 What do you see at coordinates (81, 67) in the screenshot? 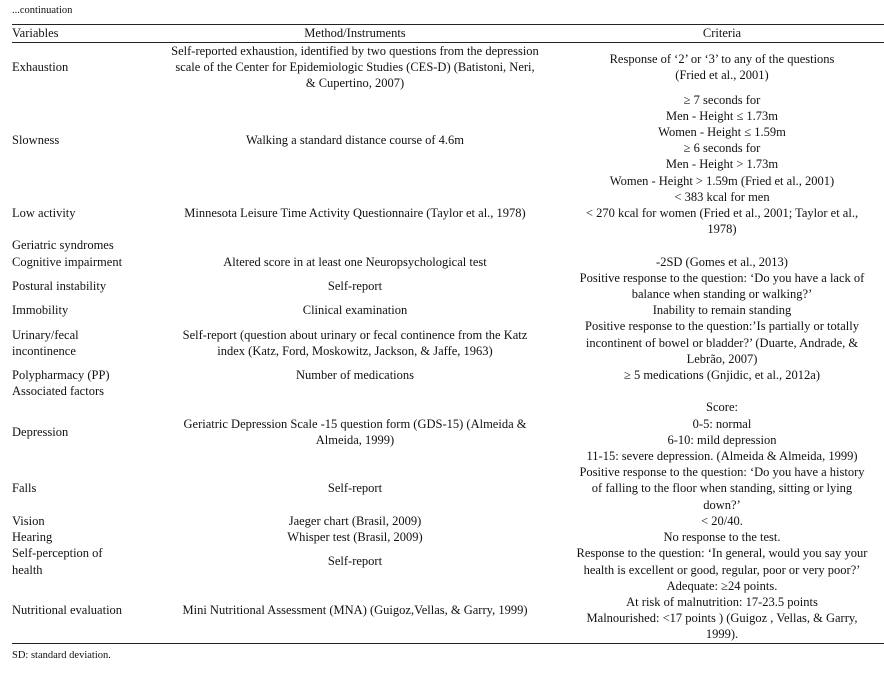
I see `variable-cell: Exhaustion` at bounding box center [81, 67].